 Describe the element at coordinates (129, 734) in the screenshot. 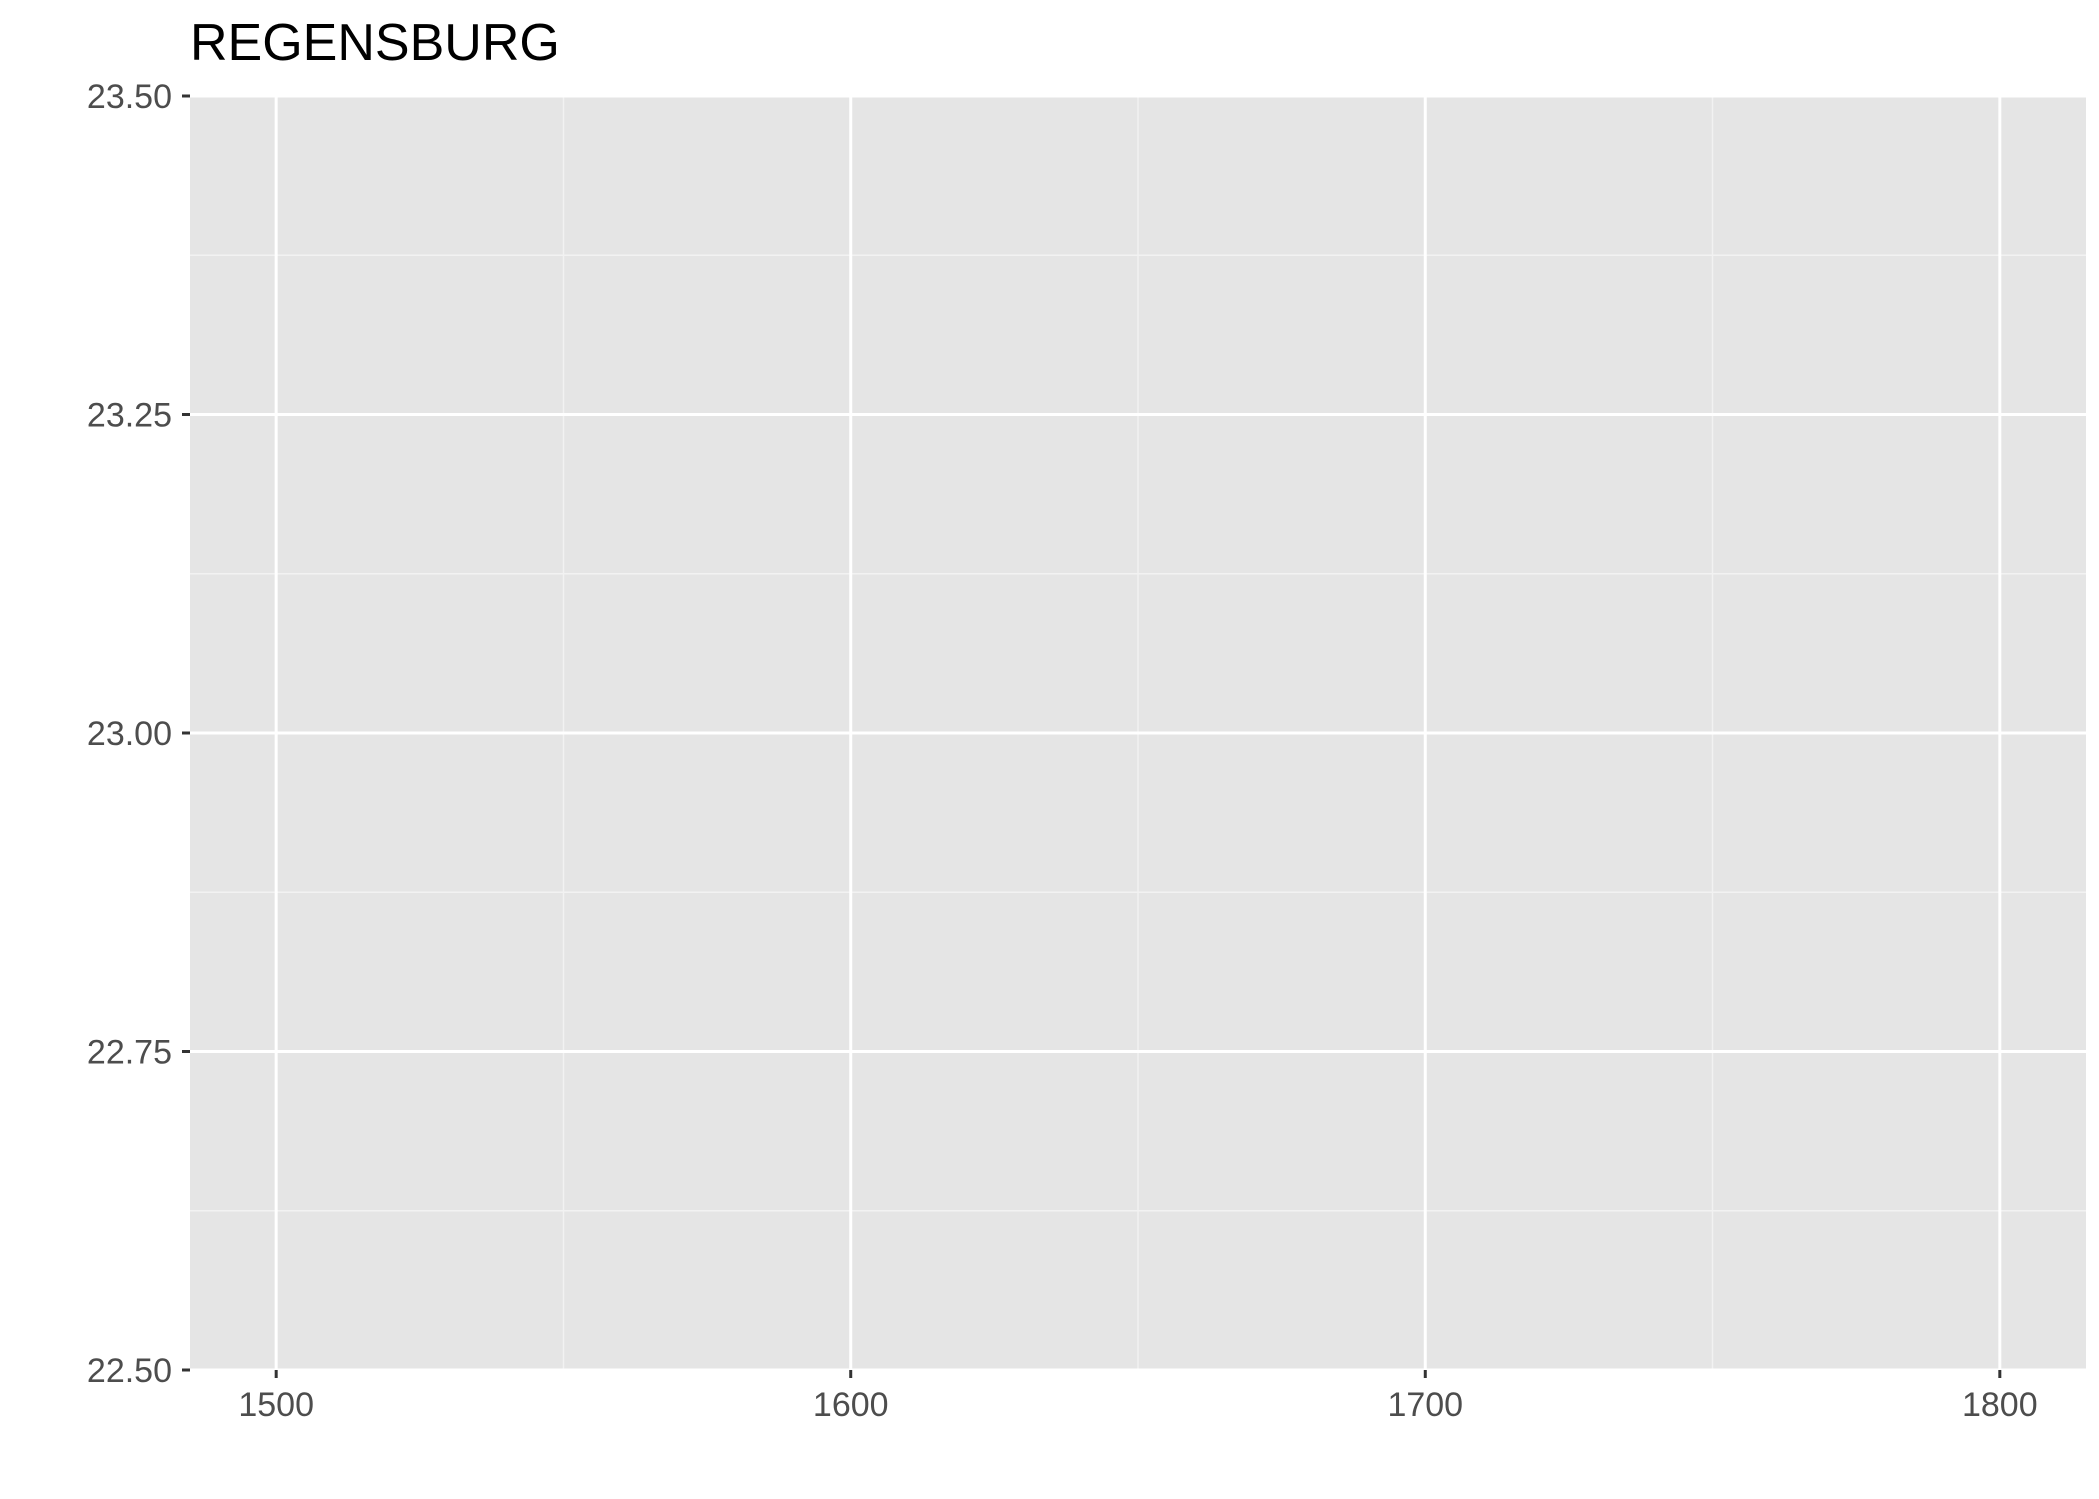

I see `y-tick-label: 23.00` at that location.